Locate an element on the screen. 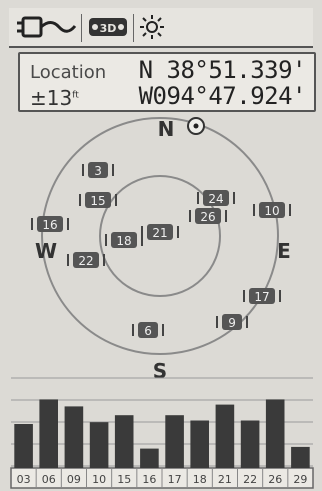 The width and height of the screenshot is (322, 491). accuracy-value: 13 is located at coordinates (59, 98).